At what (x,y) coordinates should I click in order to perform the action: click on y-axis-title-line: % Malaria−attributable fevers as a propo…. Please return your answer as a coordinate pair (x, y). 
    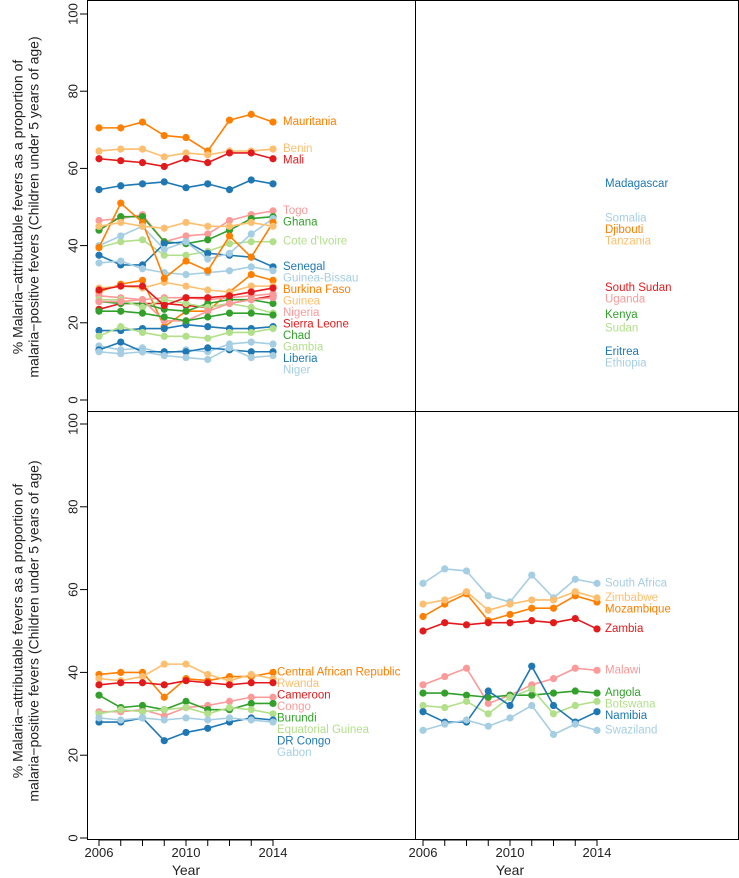
    Looking at the image, I should click on (18, 207).